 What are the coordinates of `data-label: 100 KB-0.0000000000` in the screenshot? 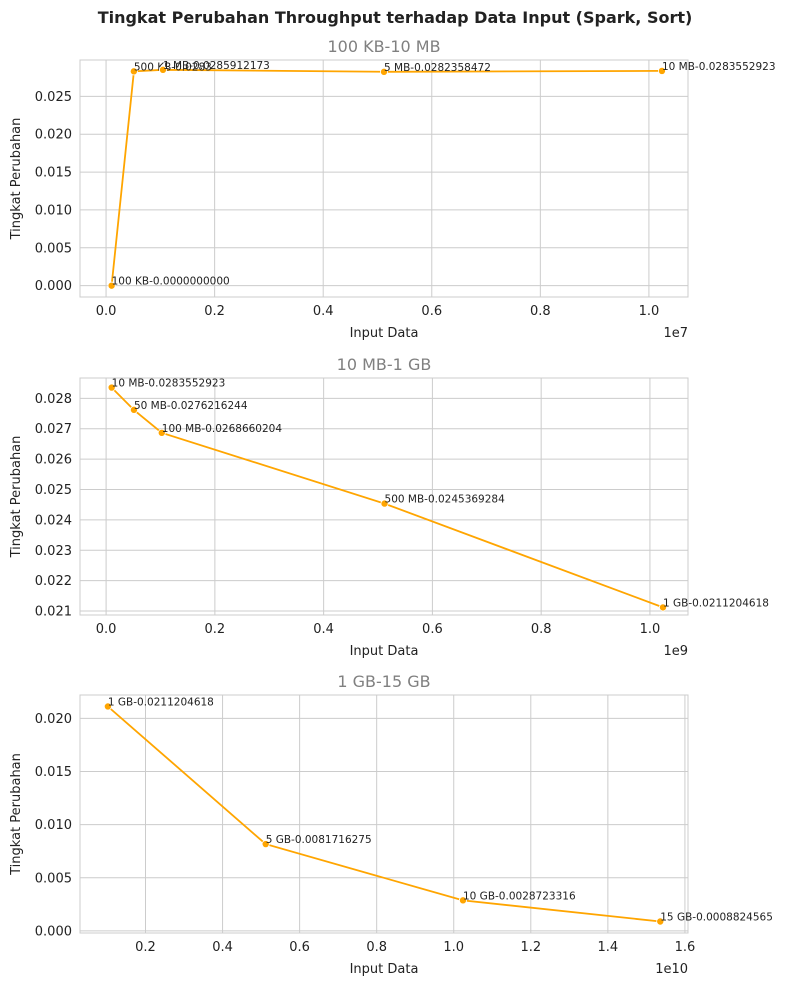 It's located at (171, 282).